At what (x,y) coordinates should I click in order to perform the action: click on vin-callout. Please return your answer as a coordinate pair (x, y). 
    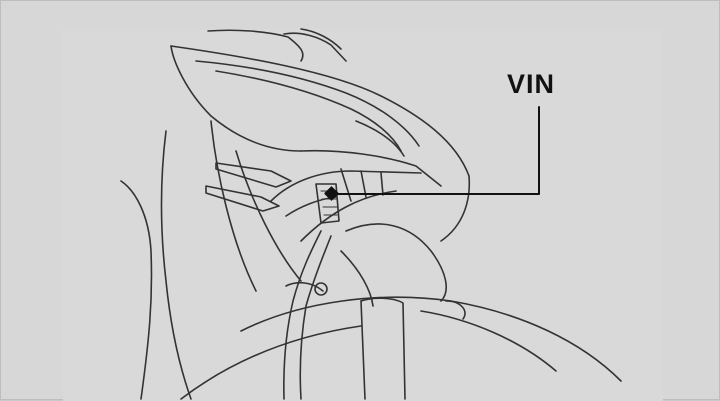
    Looking at the image, I should click on (432, 153).